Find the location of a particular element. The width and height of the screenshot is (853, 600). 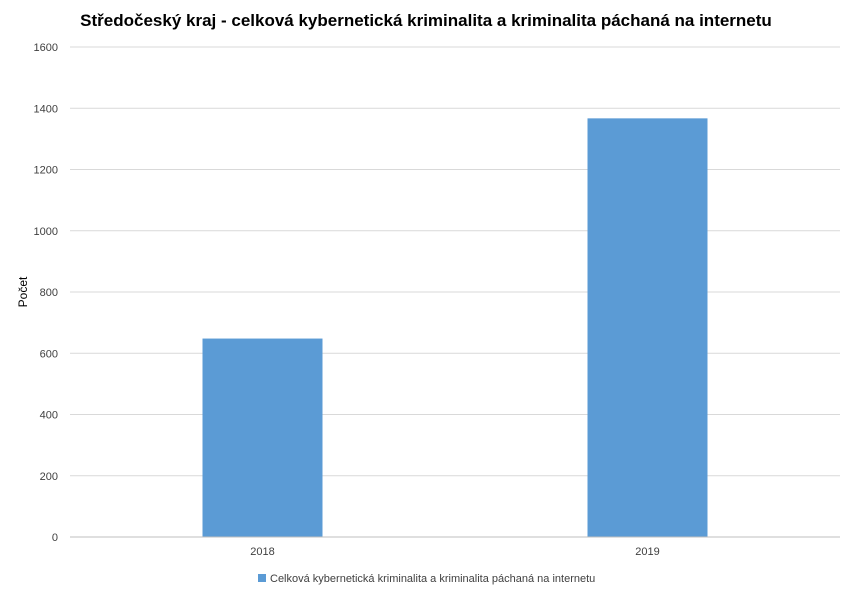

legend-swatch is located at coordinates (262, 578).